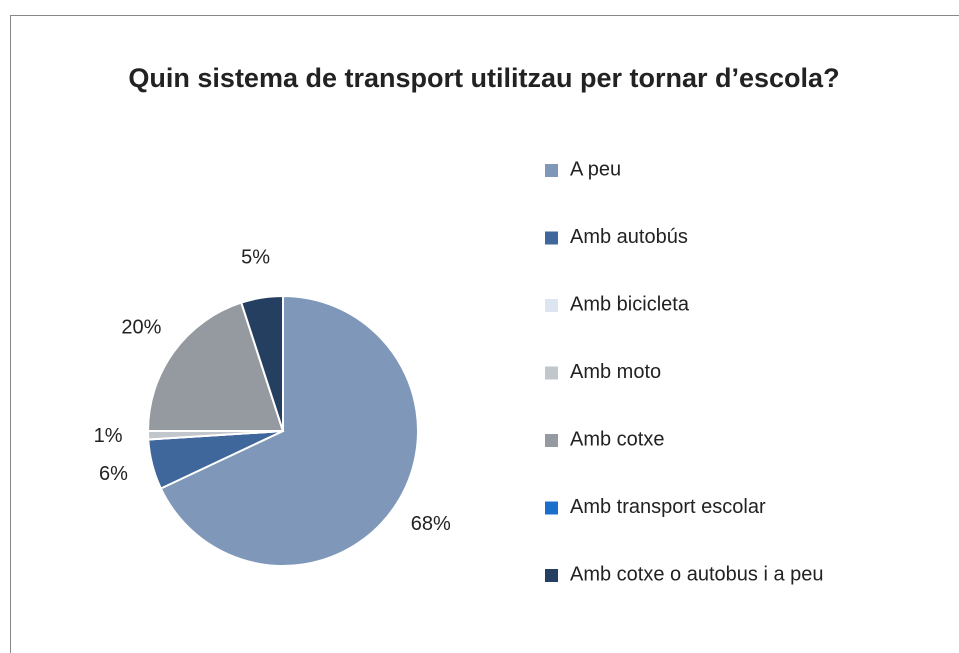 The width and height of the screenshot is (959, 653). What do you see at coordinates (630, 304) in the screenshot?
I see `legend-label: Amb bicicleta` at bounding box center [630, 304].